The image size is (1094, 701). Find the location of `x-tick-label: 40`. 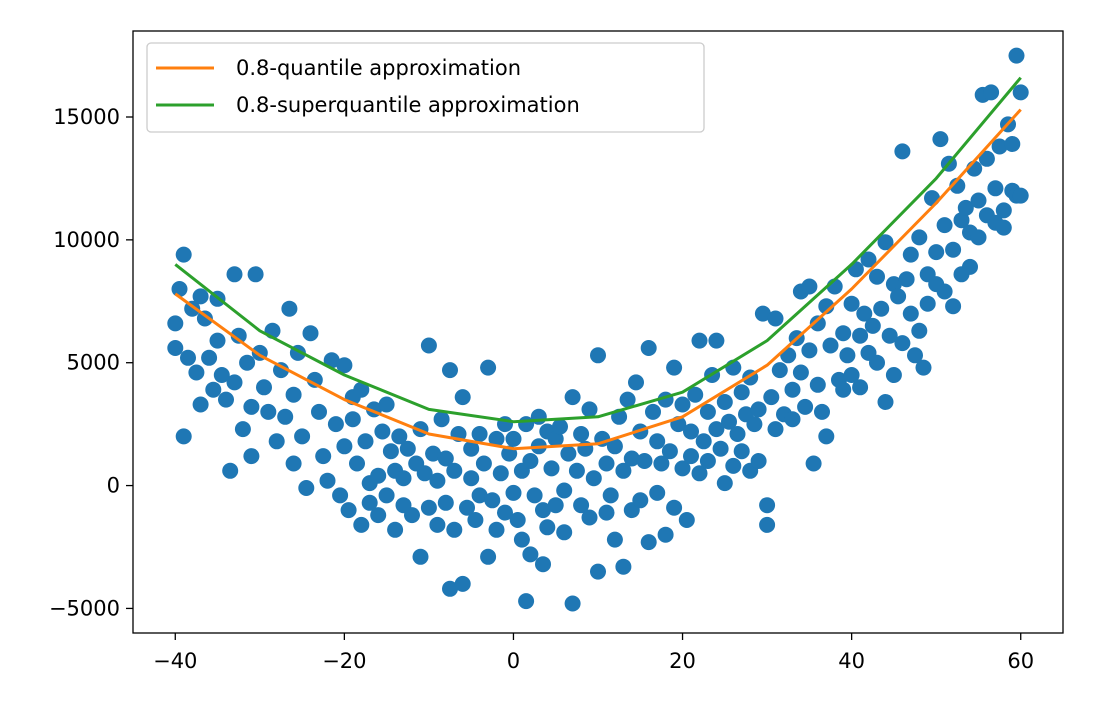

x-tick-label: 40 is located at coordinates (851, 661).